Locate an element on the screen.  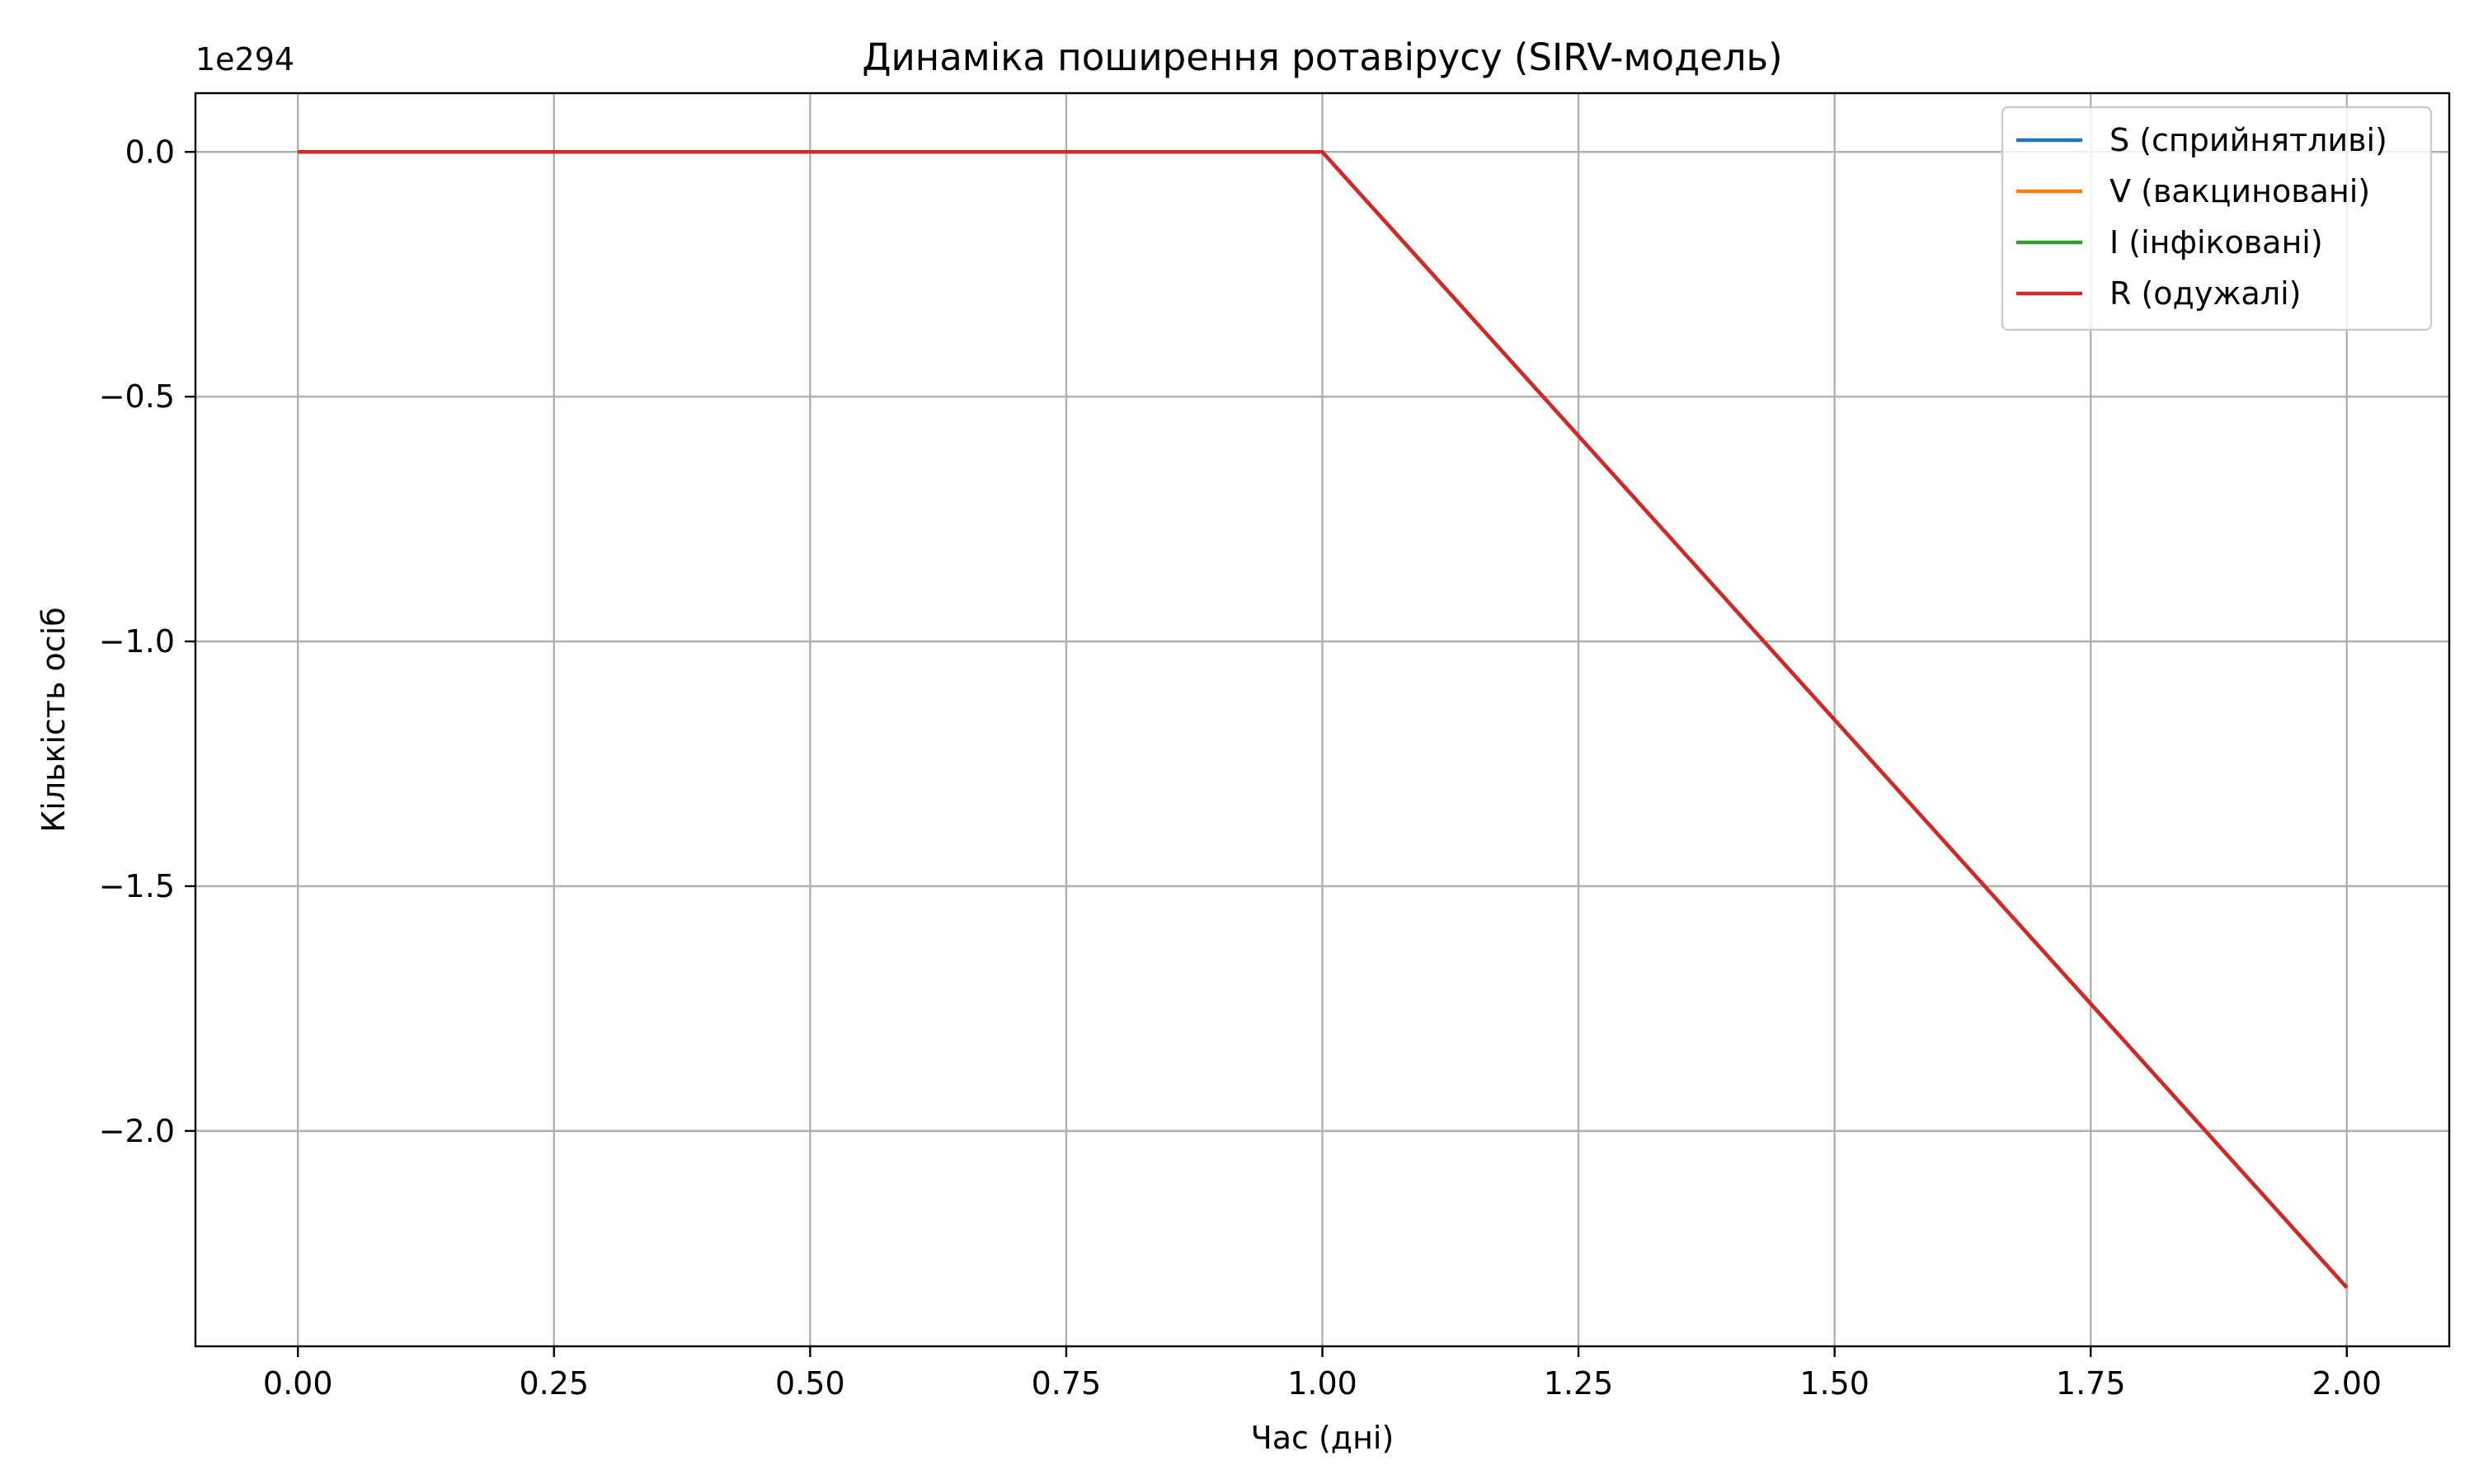
y-axis-ticks: 0.0 −0.5 −1.0 −1.5 −2.0 is located at coordinates (147, 641).